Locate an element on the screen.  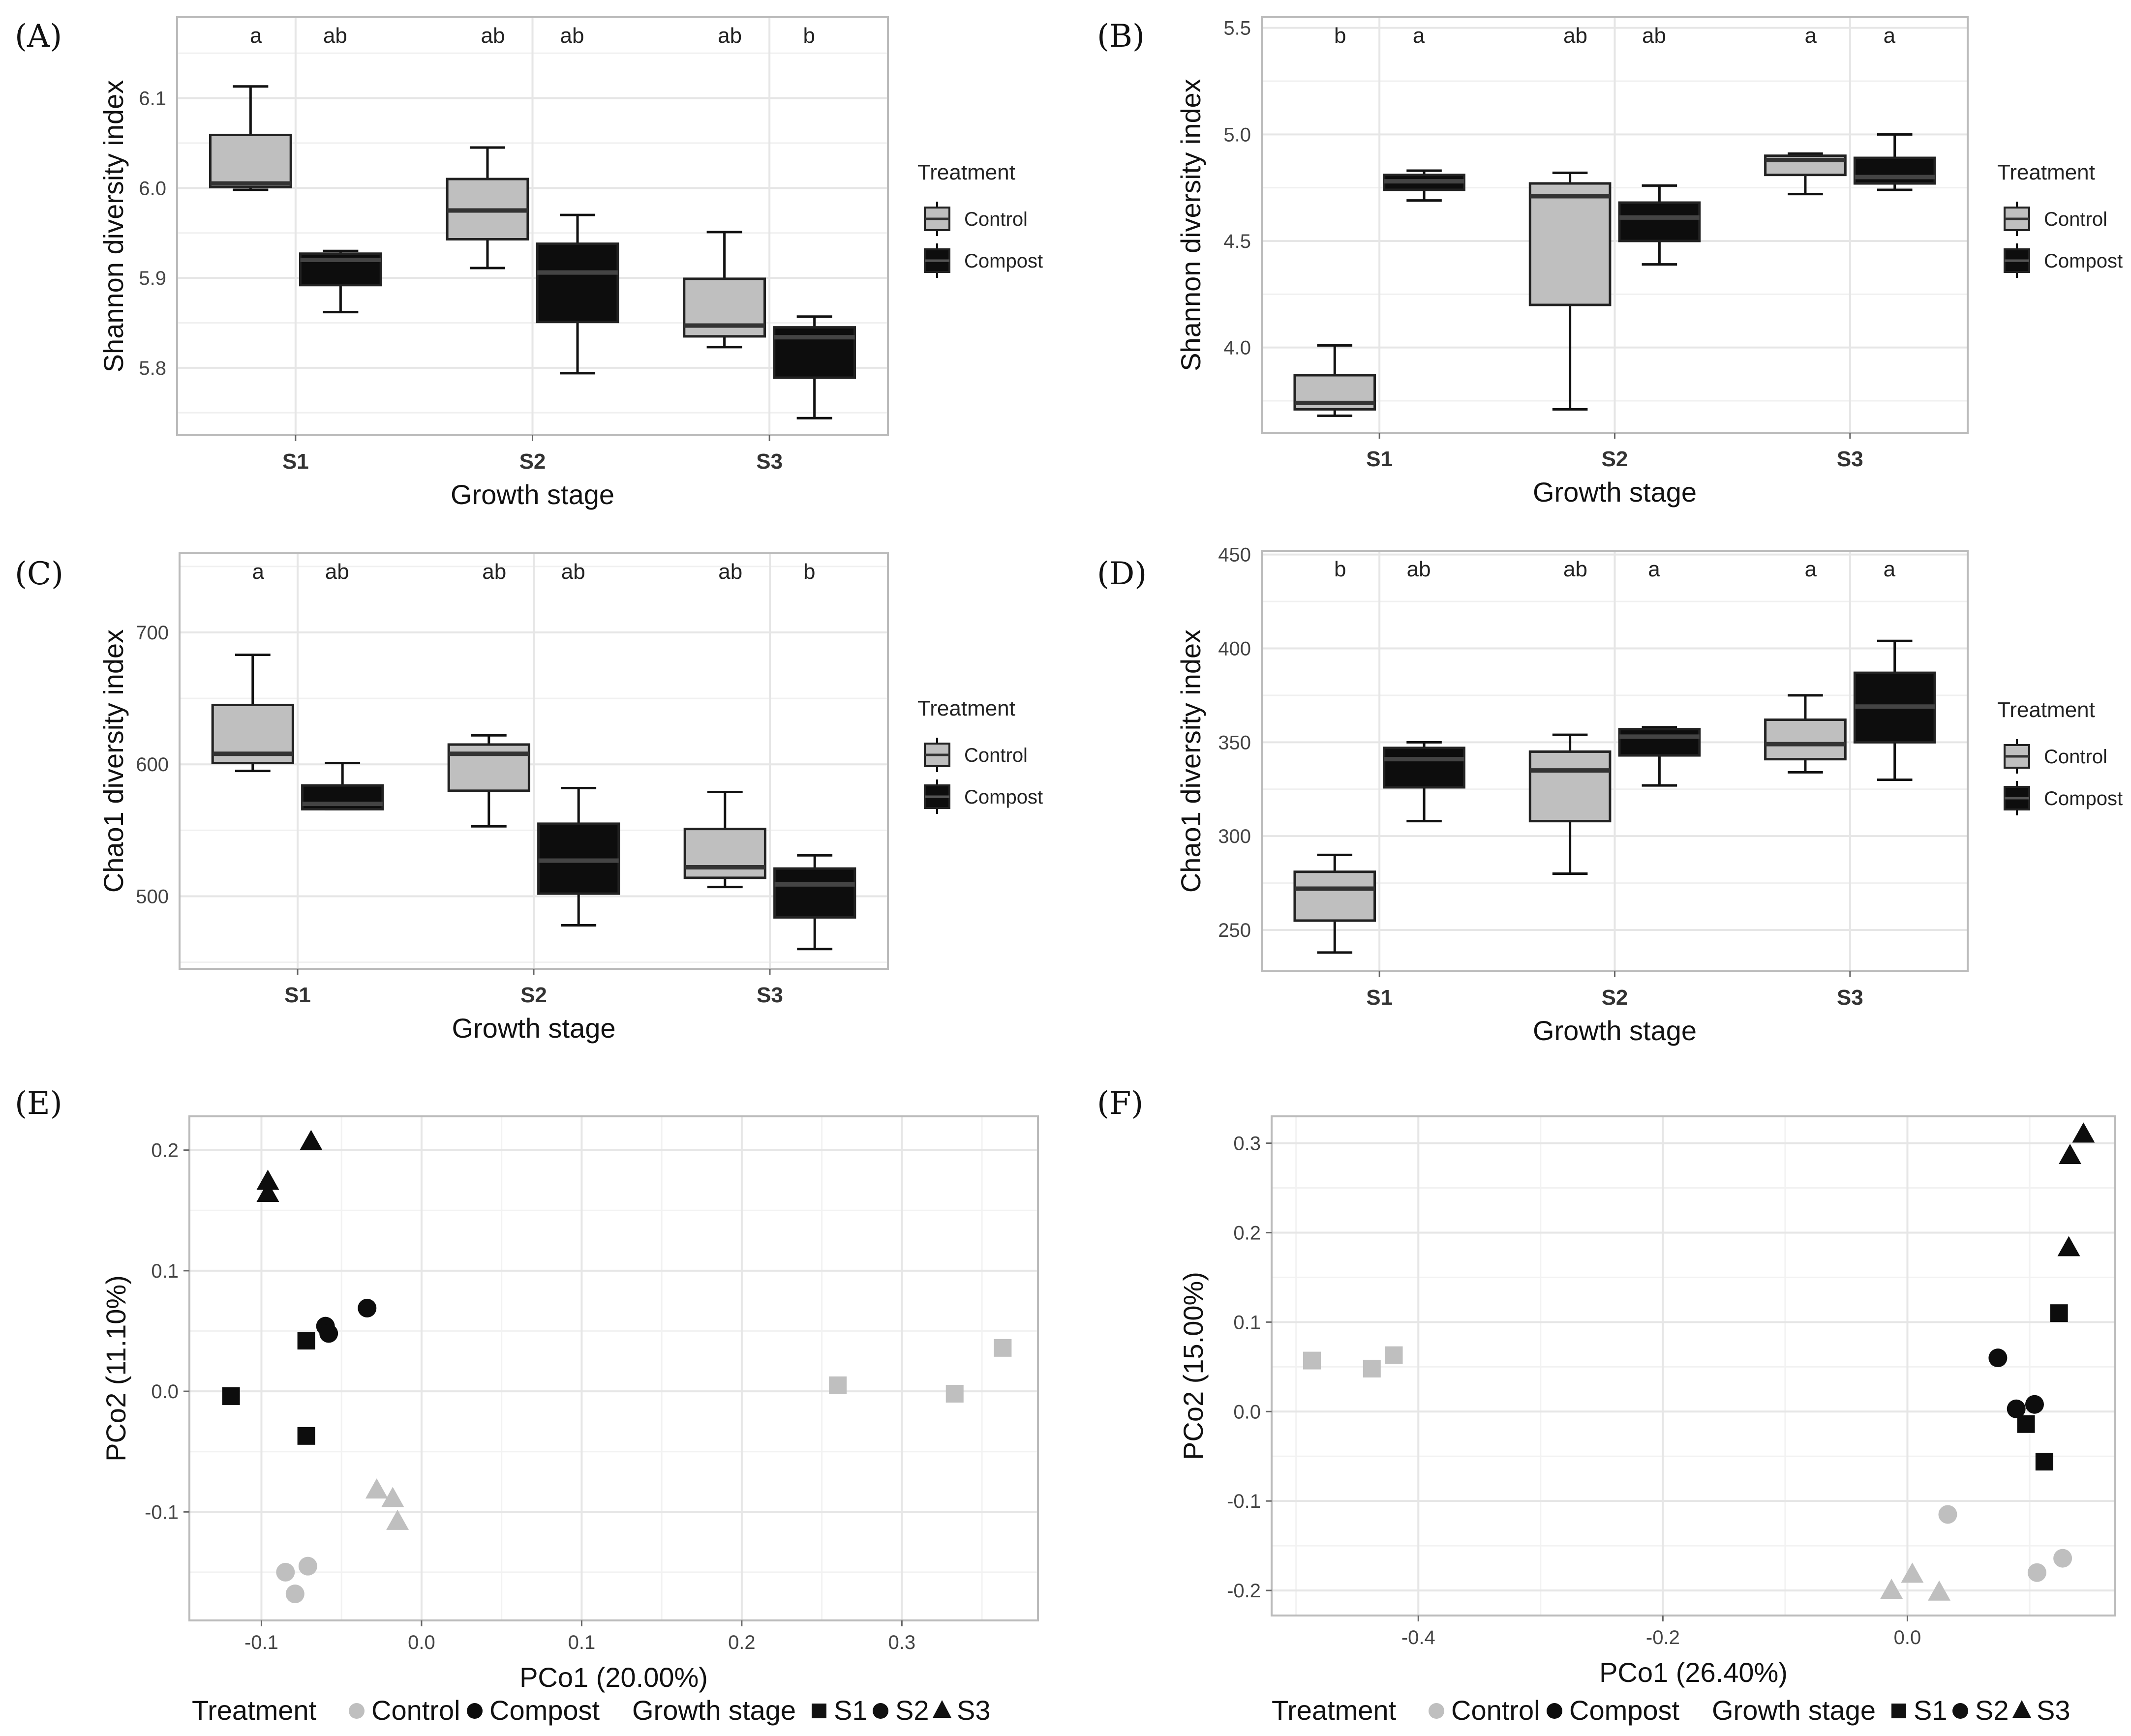
y-tick-label: 0.0 is located at coordinates (1247, 1412).